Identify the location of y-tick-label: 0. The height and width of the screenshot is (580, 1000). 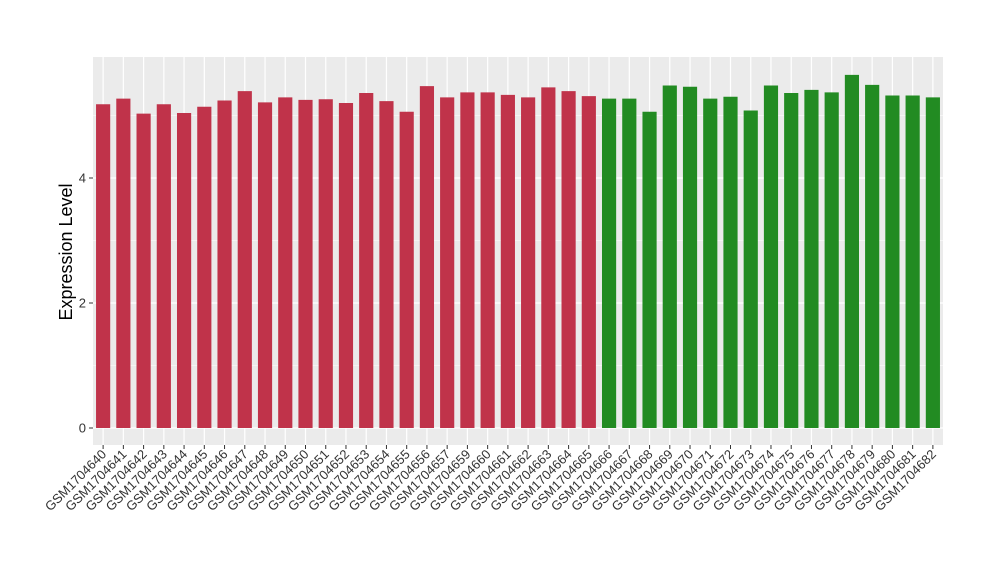
(82, 428).